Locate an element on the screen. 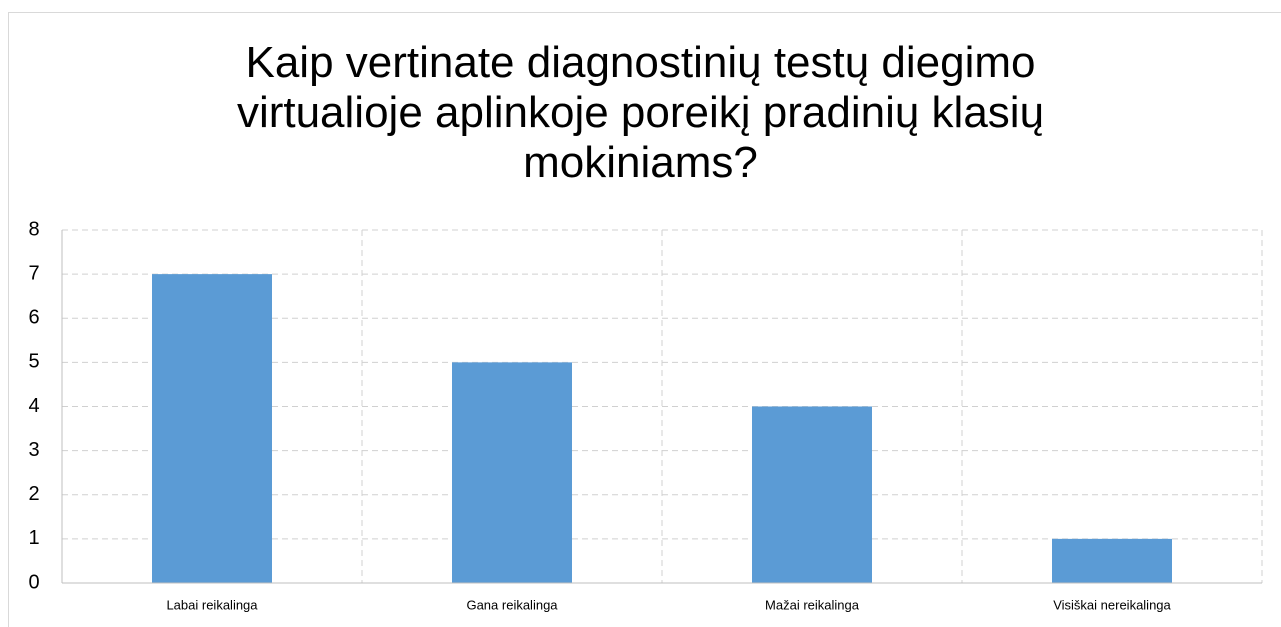  y-tick-label: 7 is located at coordinates (33, 273).